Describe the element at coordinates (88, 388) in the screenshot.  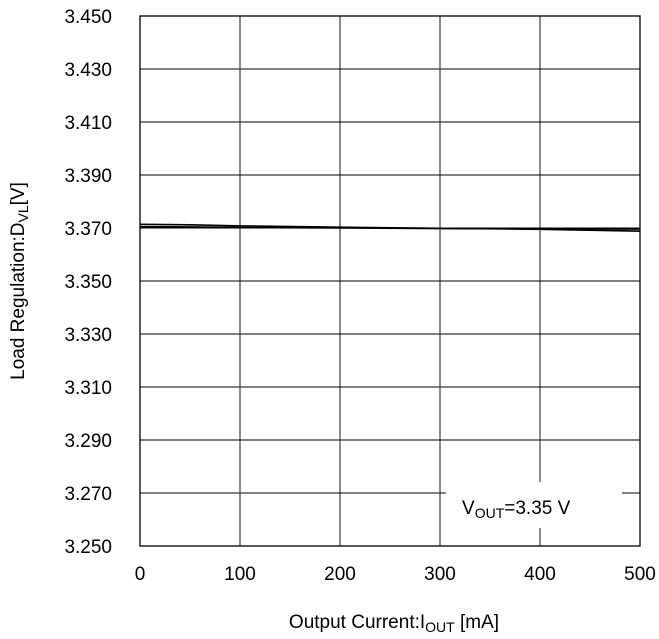
I see `y-tick-label: 3.310` at that location.